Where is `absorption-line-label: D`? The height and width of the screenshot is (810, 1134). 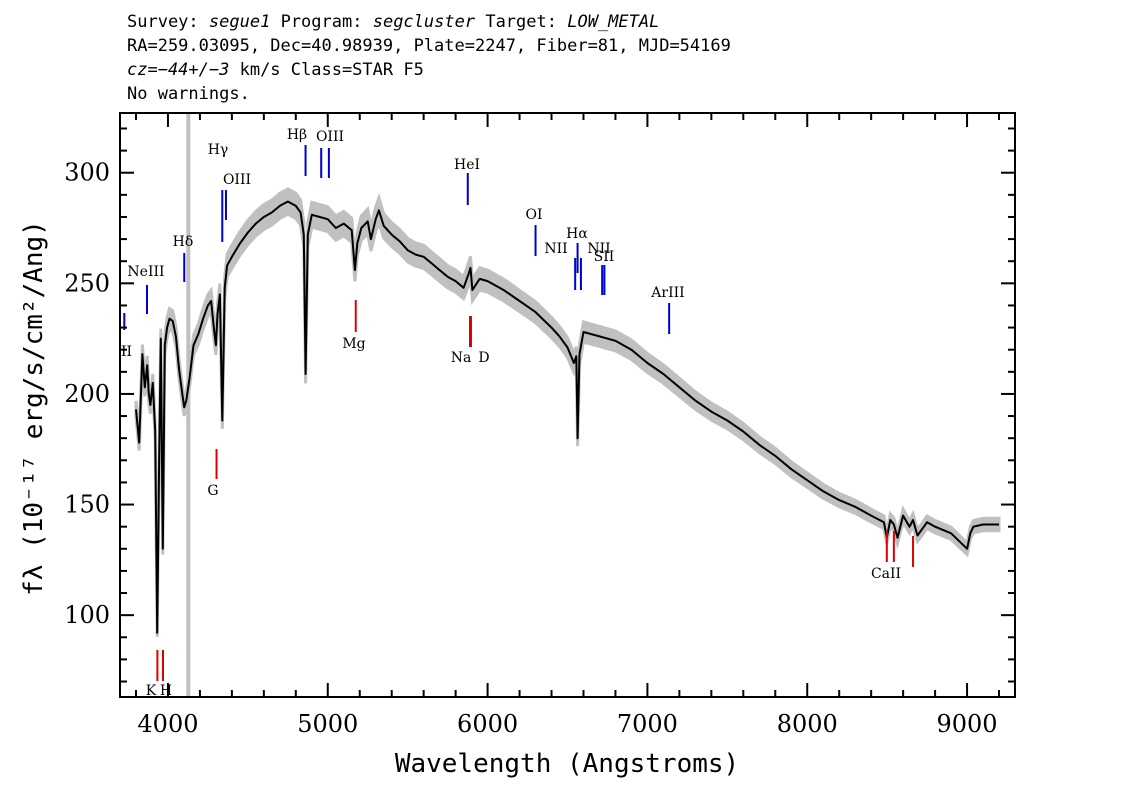 absorption-line-label: D is located at coordinates (483, 358).